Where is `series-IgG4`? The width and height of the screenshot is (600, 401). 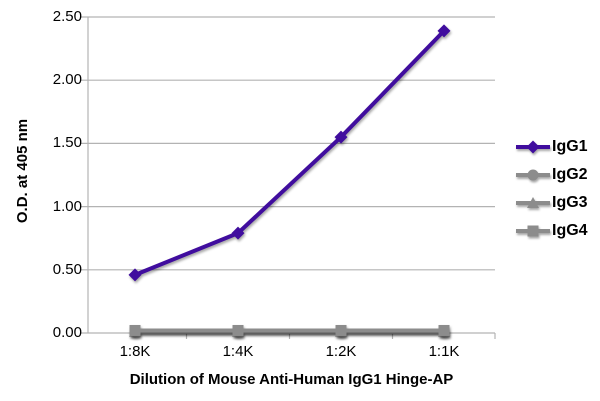
series-IgG4 is located at coordinates (289, 330).